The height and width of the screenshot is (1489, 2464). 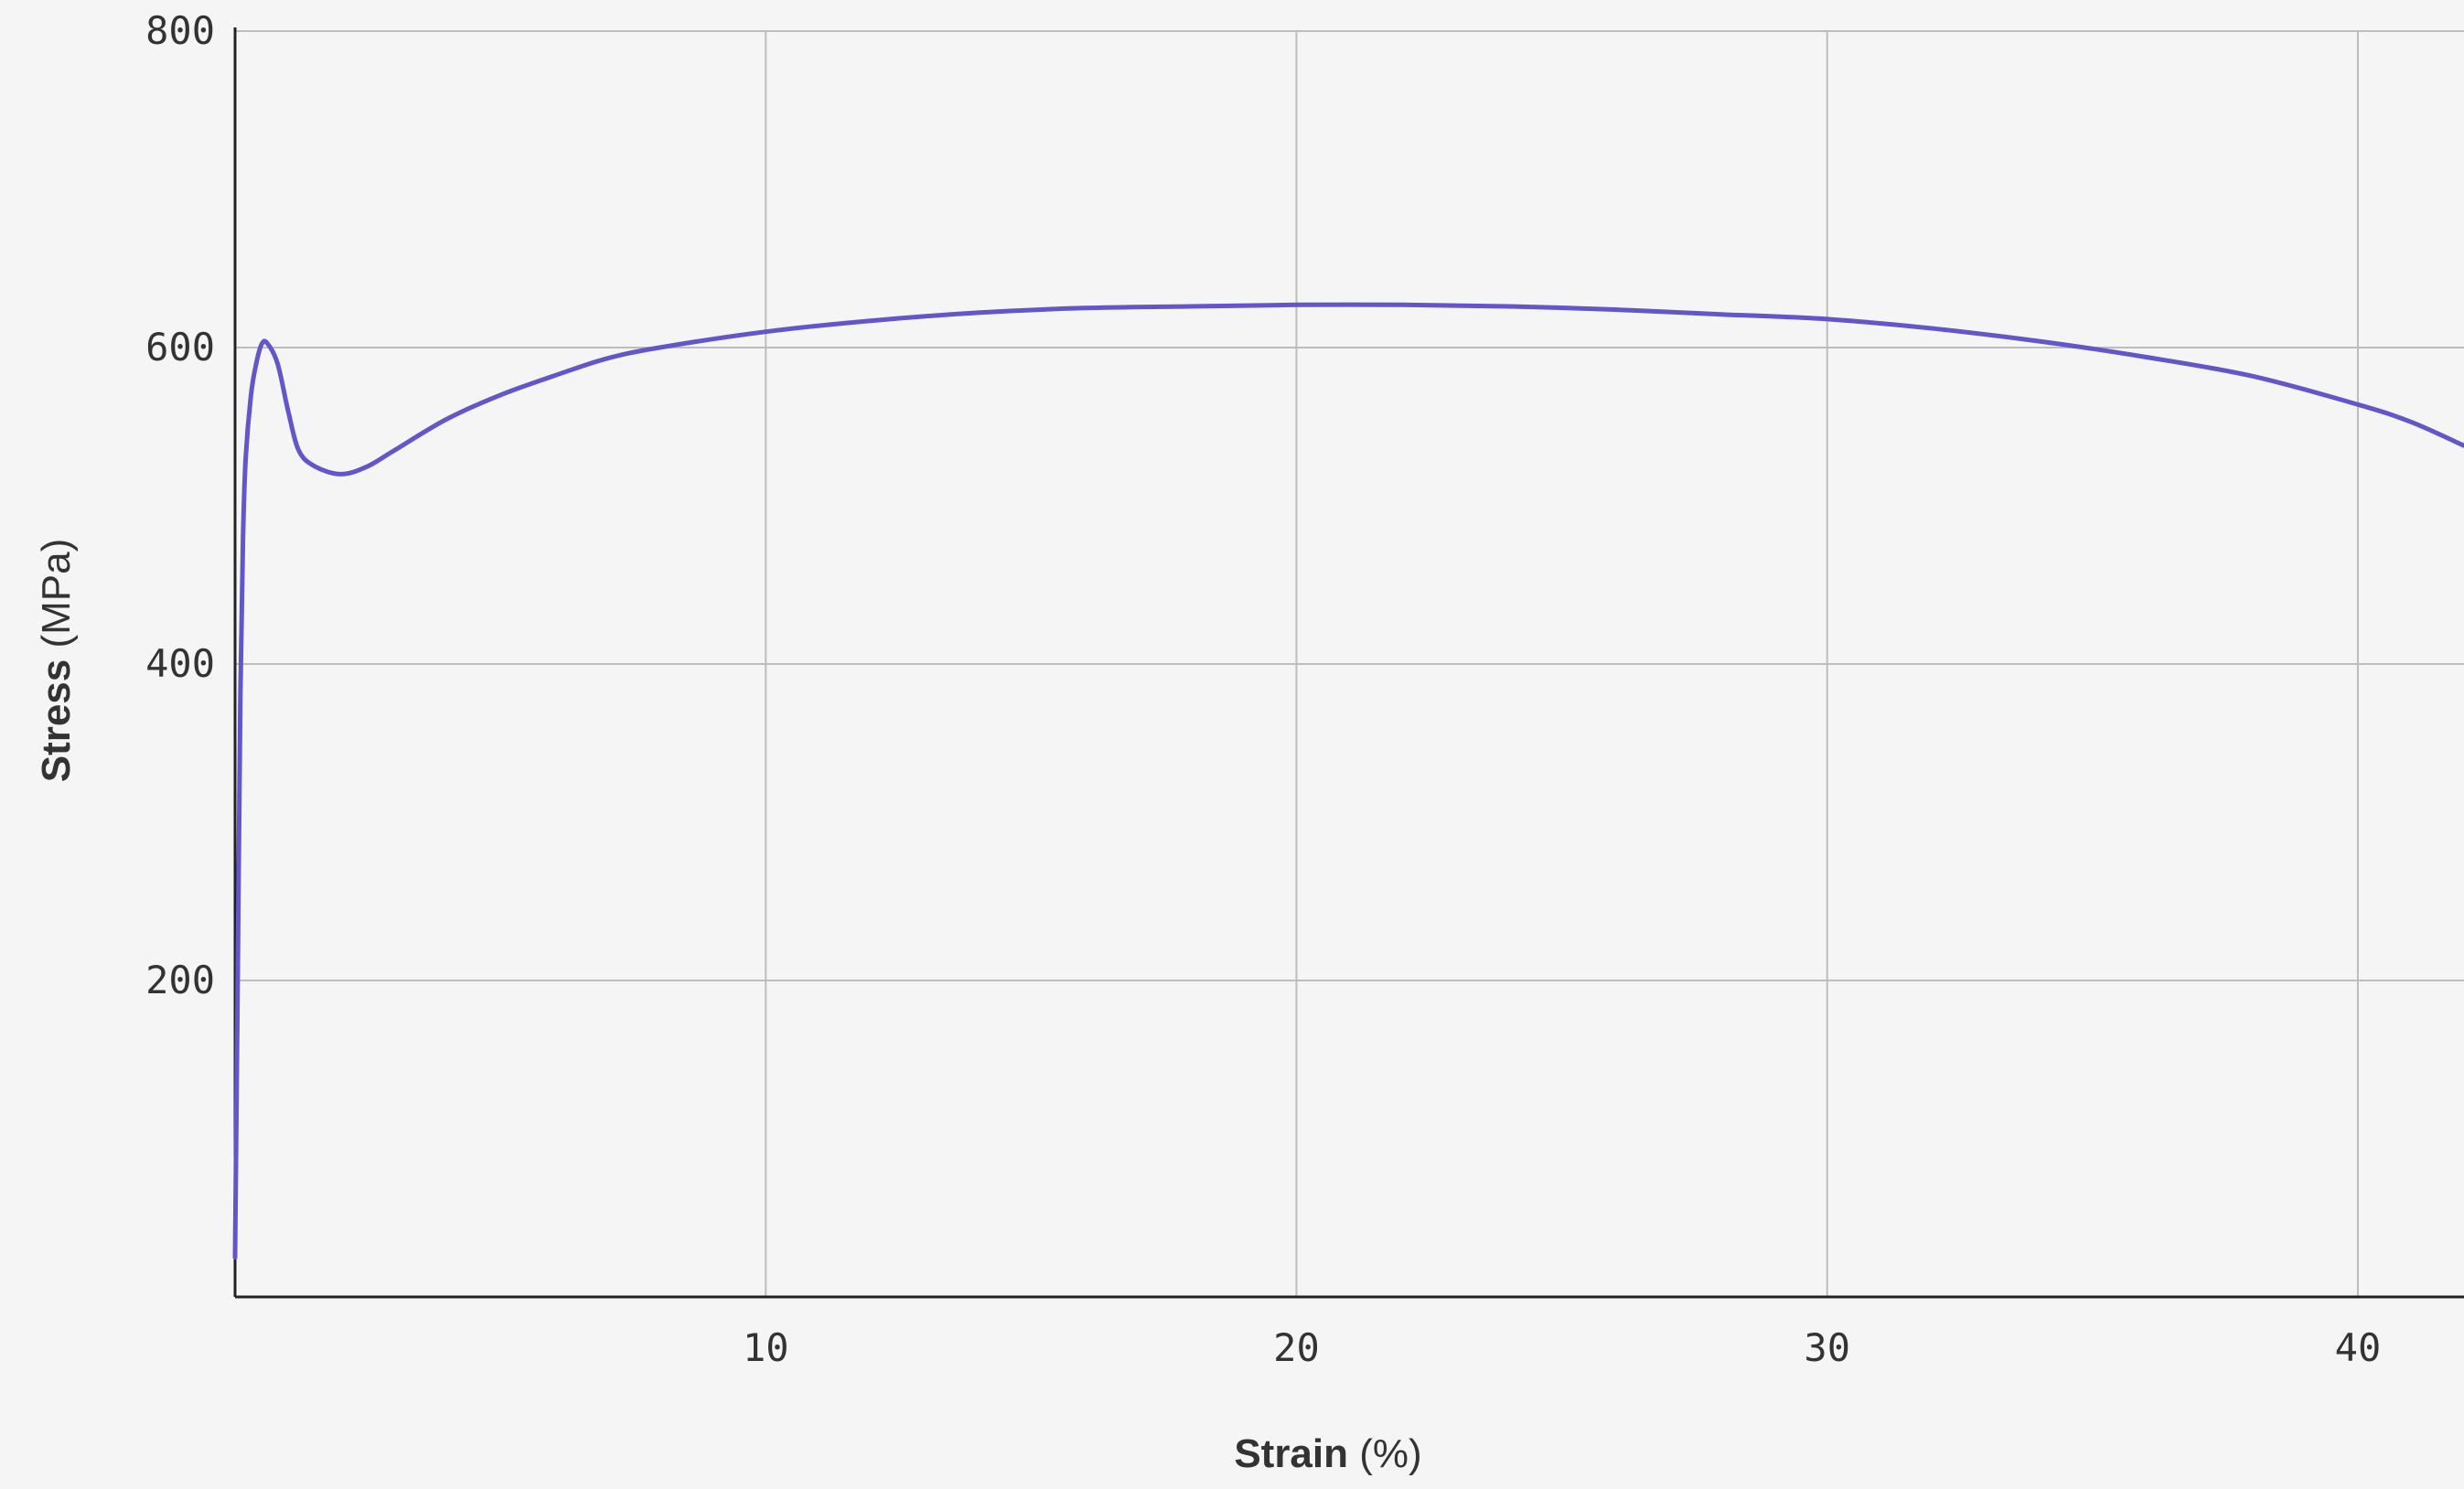 I want to click on x-axis-label: Strain (%), so click(x=1328, y=1453).